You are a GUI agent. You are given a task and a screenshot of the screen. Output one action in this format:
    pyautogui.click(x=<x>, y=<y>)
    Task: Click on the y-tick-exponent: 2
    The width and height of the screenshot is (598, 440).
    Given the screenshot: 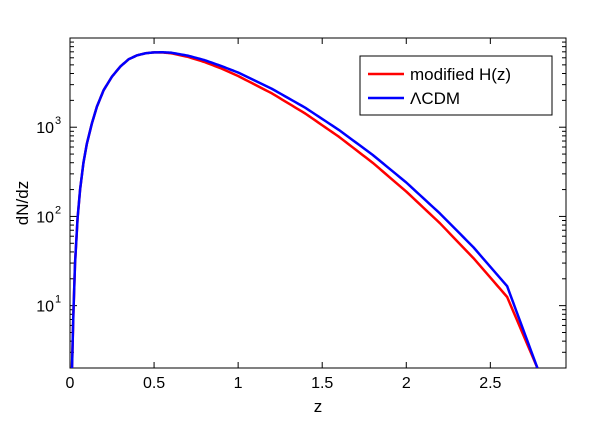 What is the action you would take?
    pyautogui.click(x=58, y=210)
    